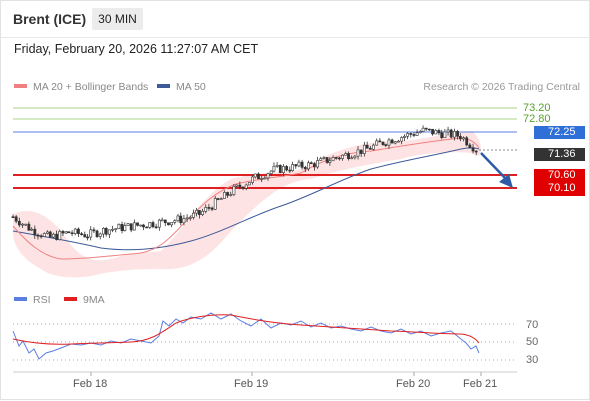 The width and height of the screenshot is (590, 401). What do you see at coordinates (94, 300) in the screenshot?
I see `legend-9ma-label: 9MA` at bounding box center [94, 300].